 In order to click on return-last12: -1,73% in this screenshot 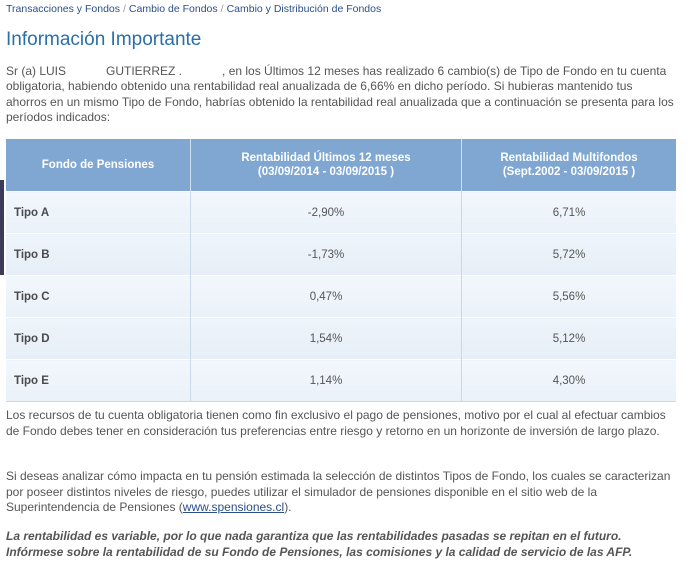, I will do `click(326, 254)`.